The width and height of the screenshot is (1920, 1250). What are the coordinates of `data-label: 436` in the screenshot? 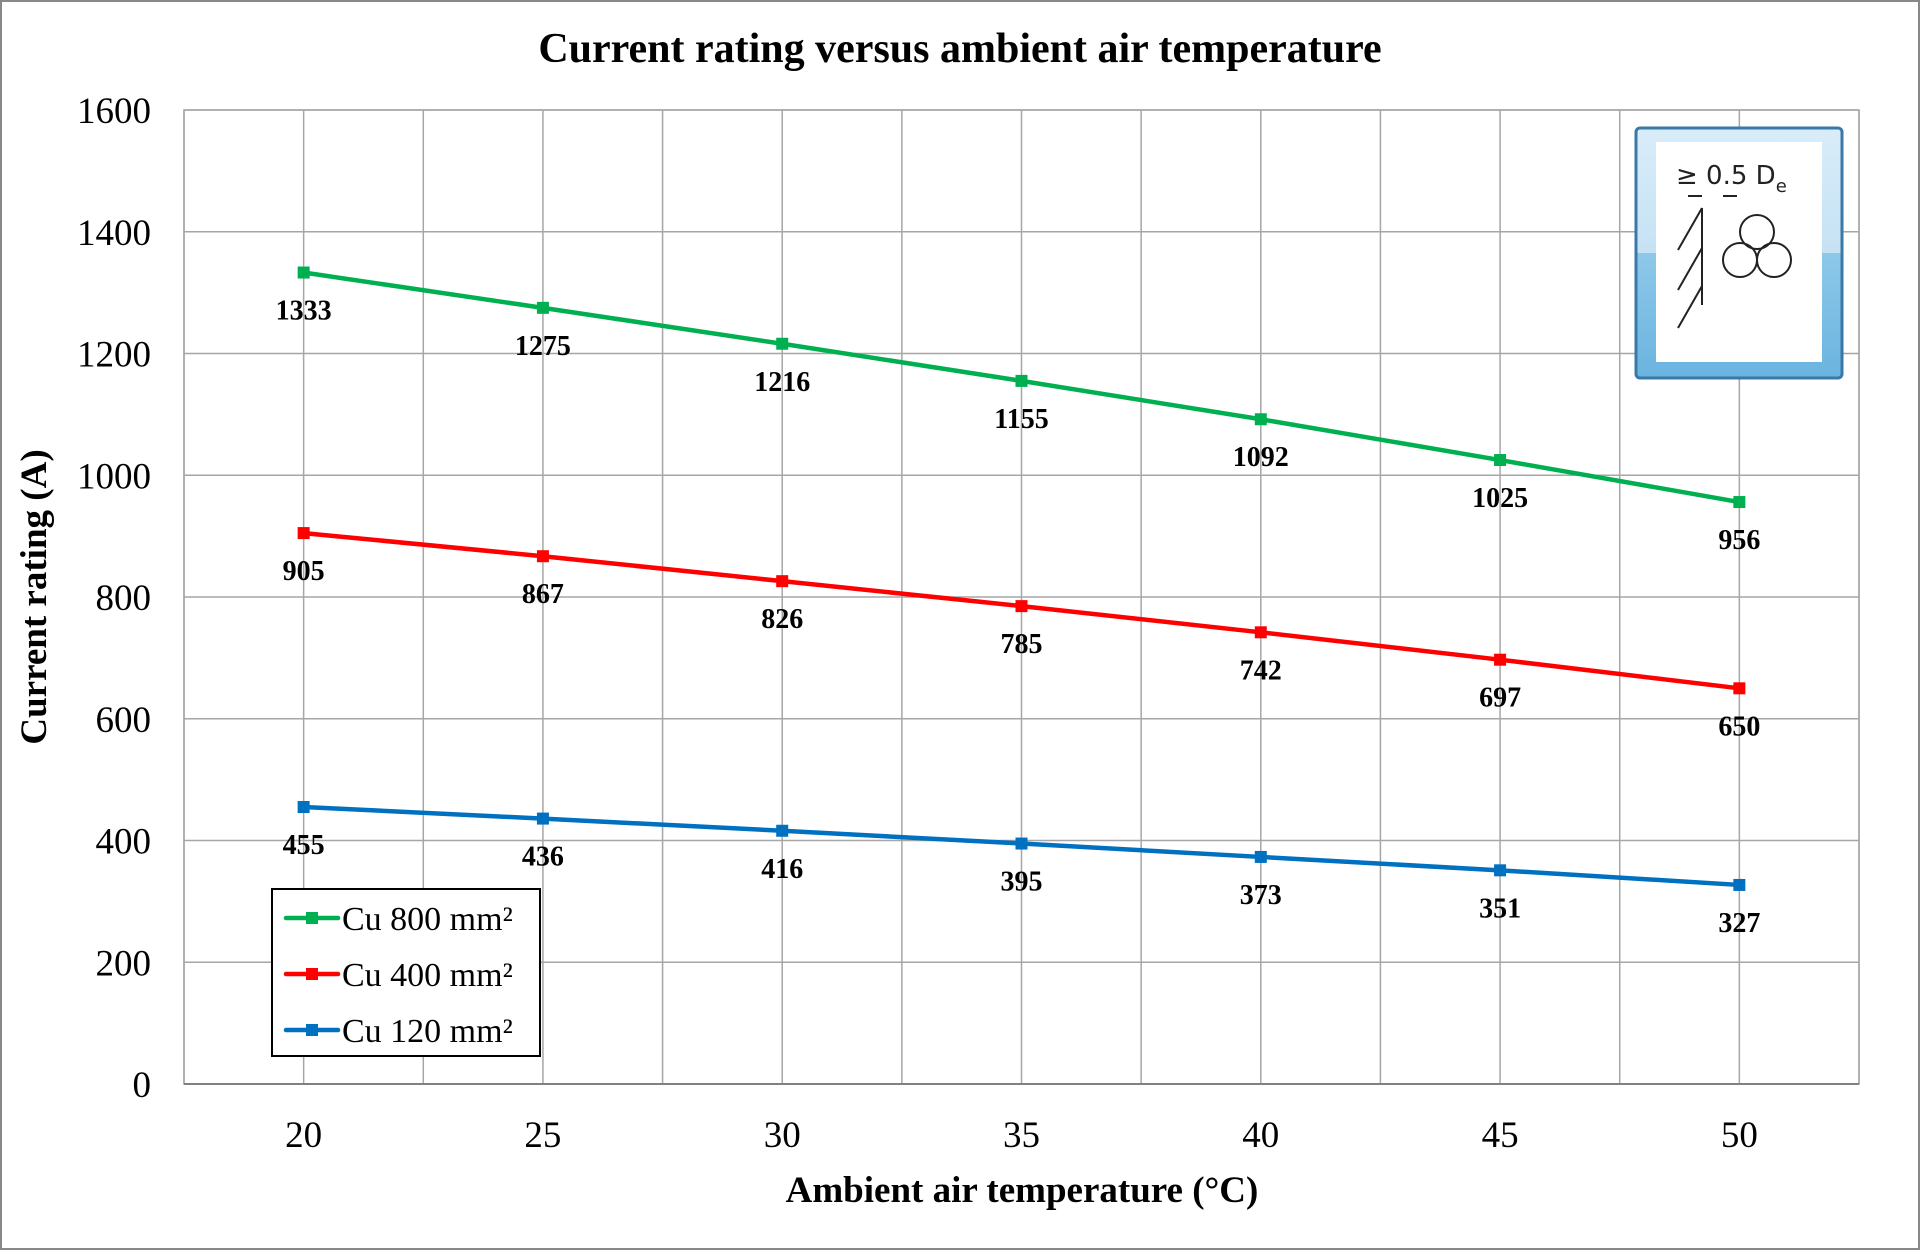 It's located at (543, 857).